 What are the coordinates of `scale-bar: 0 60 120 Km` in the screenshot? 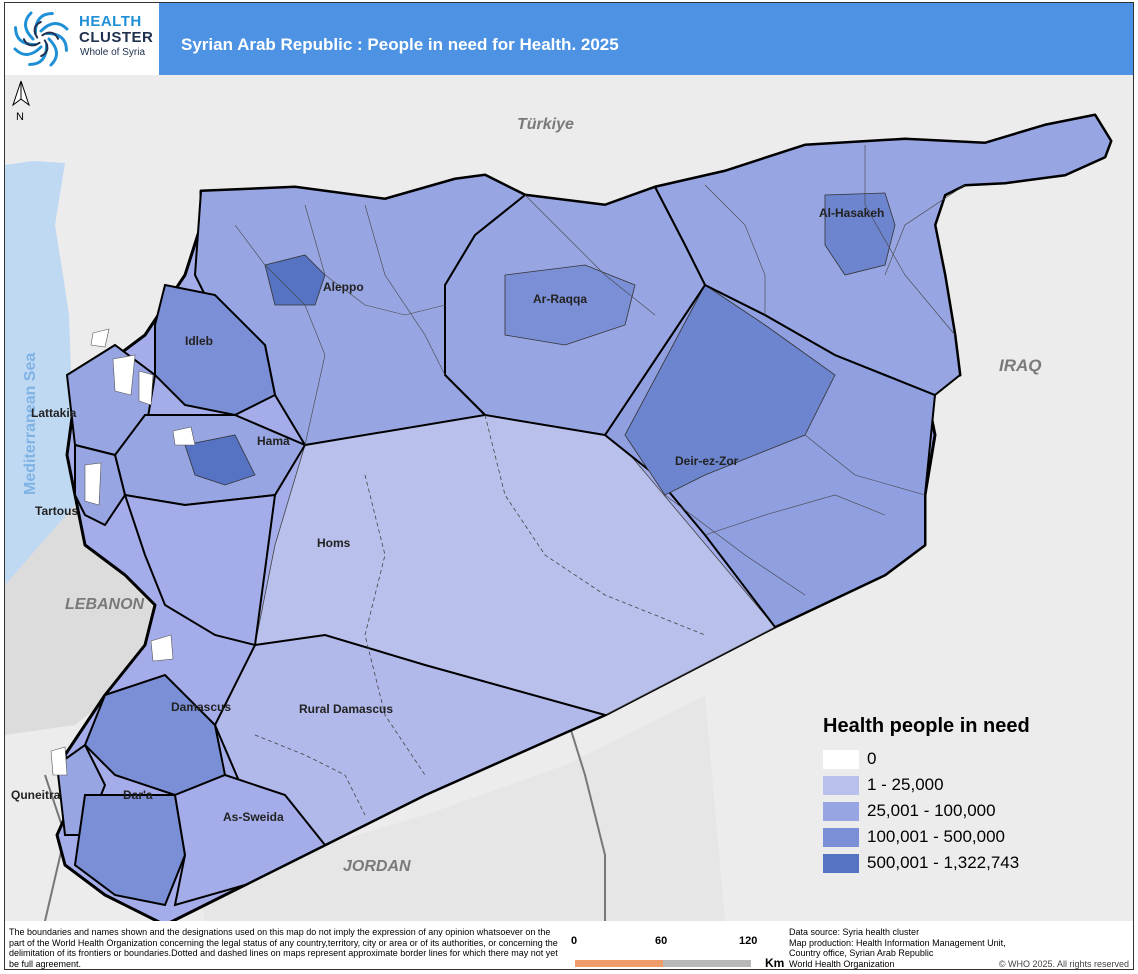 It's located at (679, 948).